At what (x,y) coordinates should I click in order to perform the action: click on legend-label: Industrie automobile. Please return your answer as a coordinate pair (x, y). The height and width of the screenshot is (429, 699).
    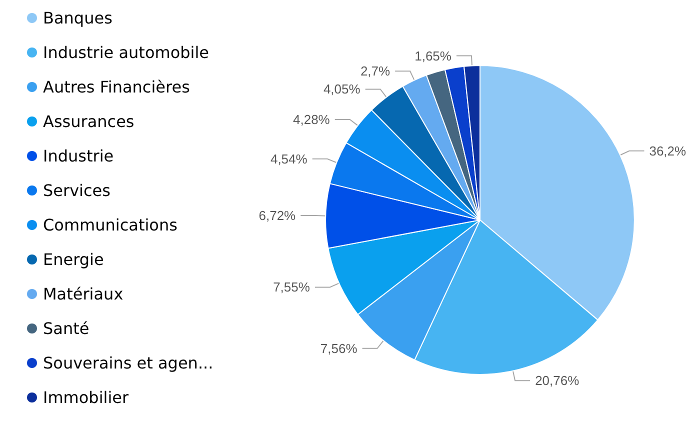
    Looking at the image, I should click on (126, 52).